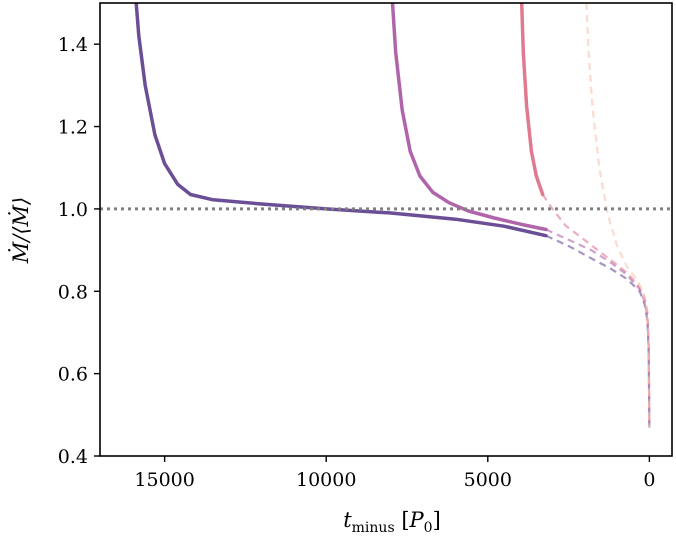 This screenshot has width=676, height=540. Describe the element at coordinates (73, 457) in the screenshot. I see `y-tick-label: 0.4` at that location.